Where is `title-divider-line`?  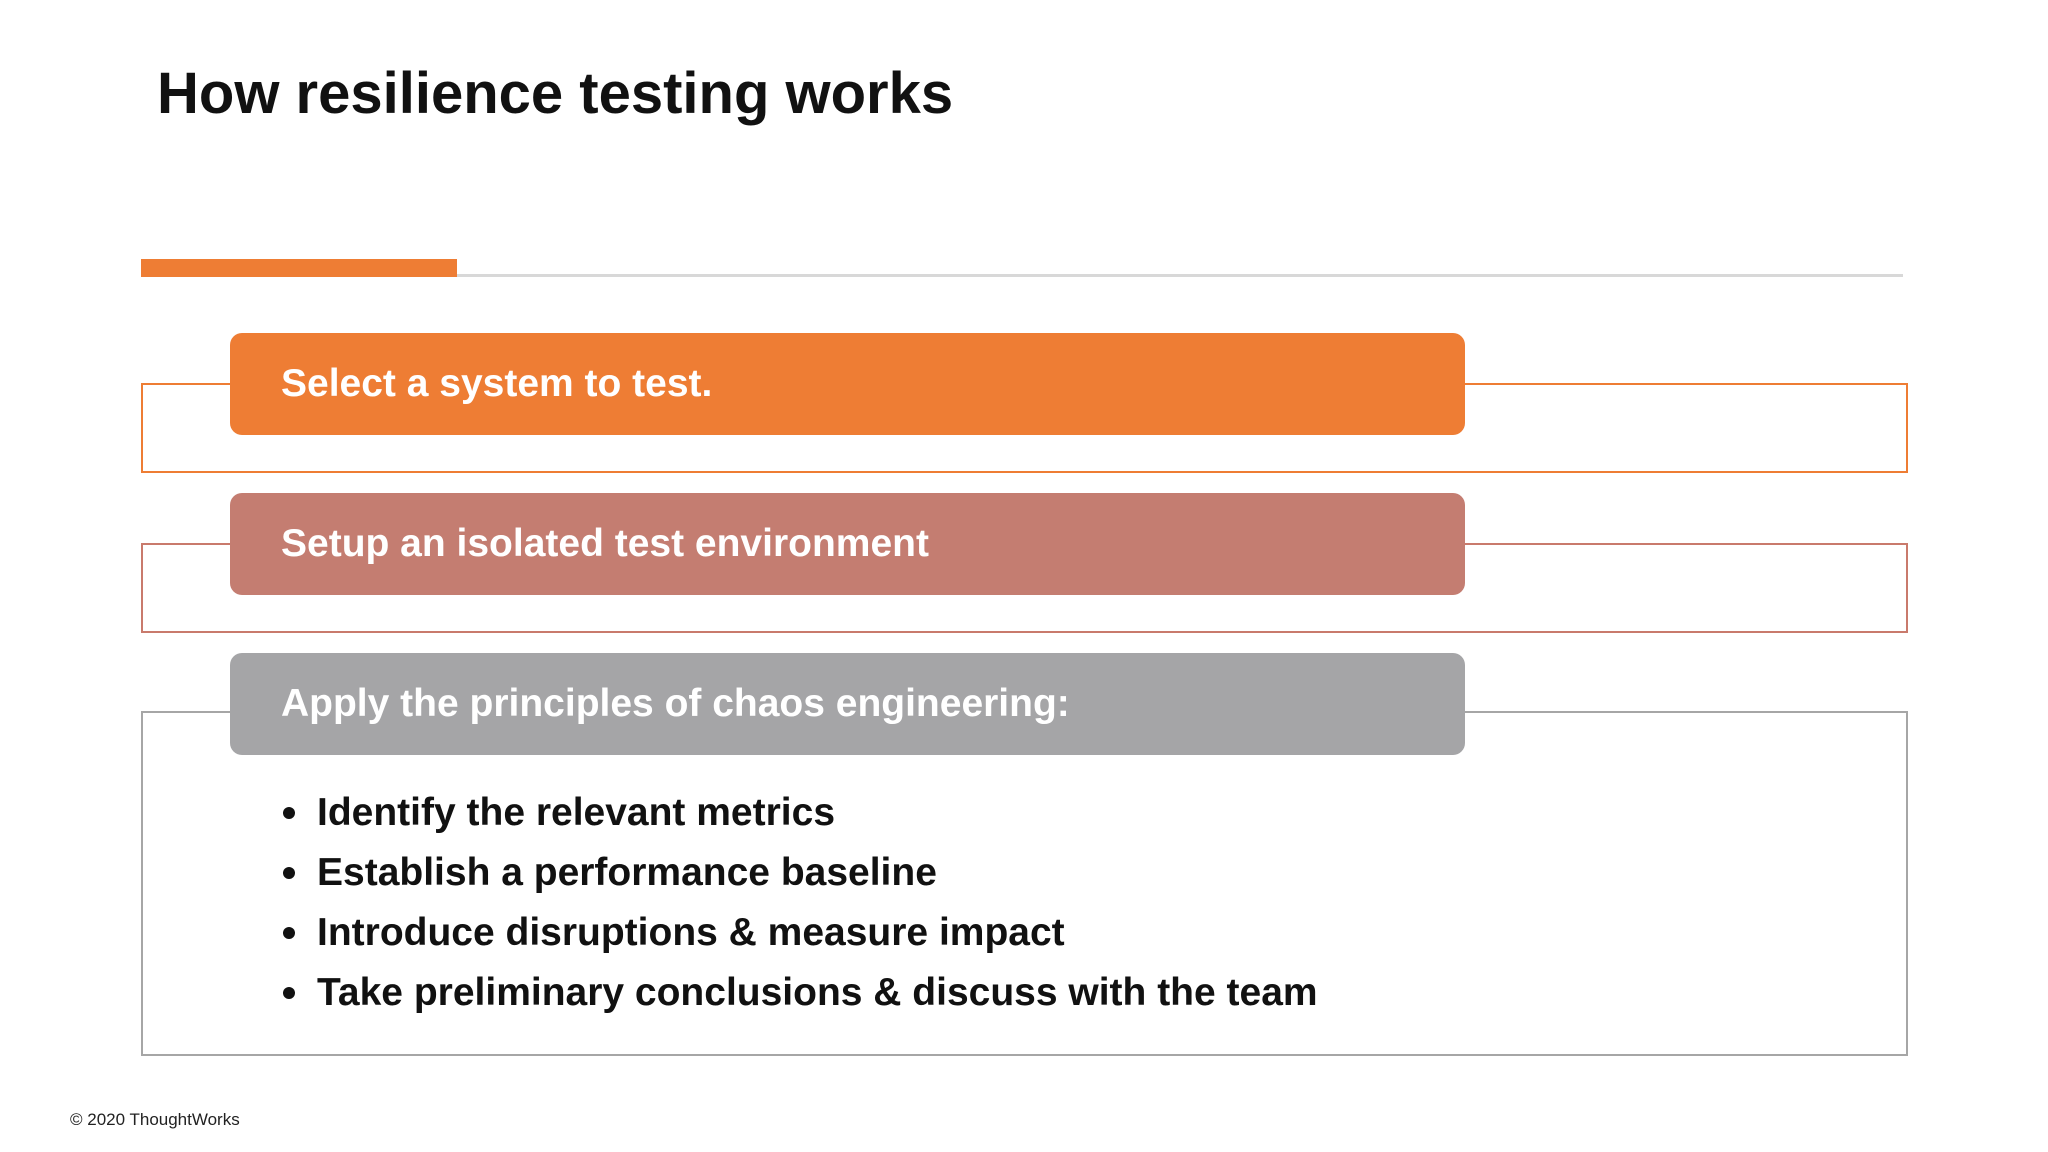
title-divider-line is located at coordinates (1022, 275).